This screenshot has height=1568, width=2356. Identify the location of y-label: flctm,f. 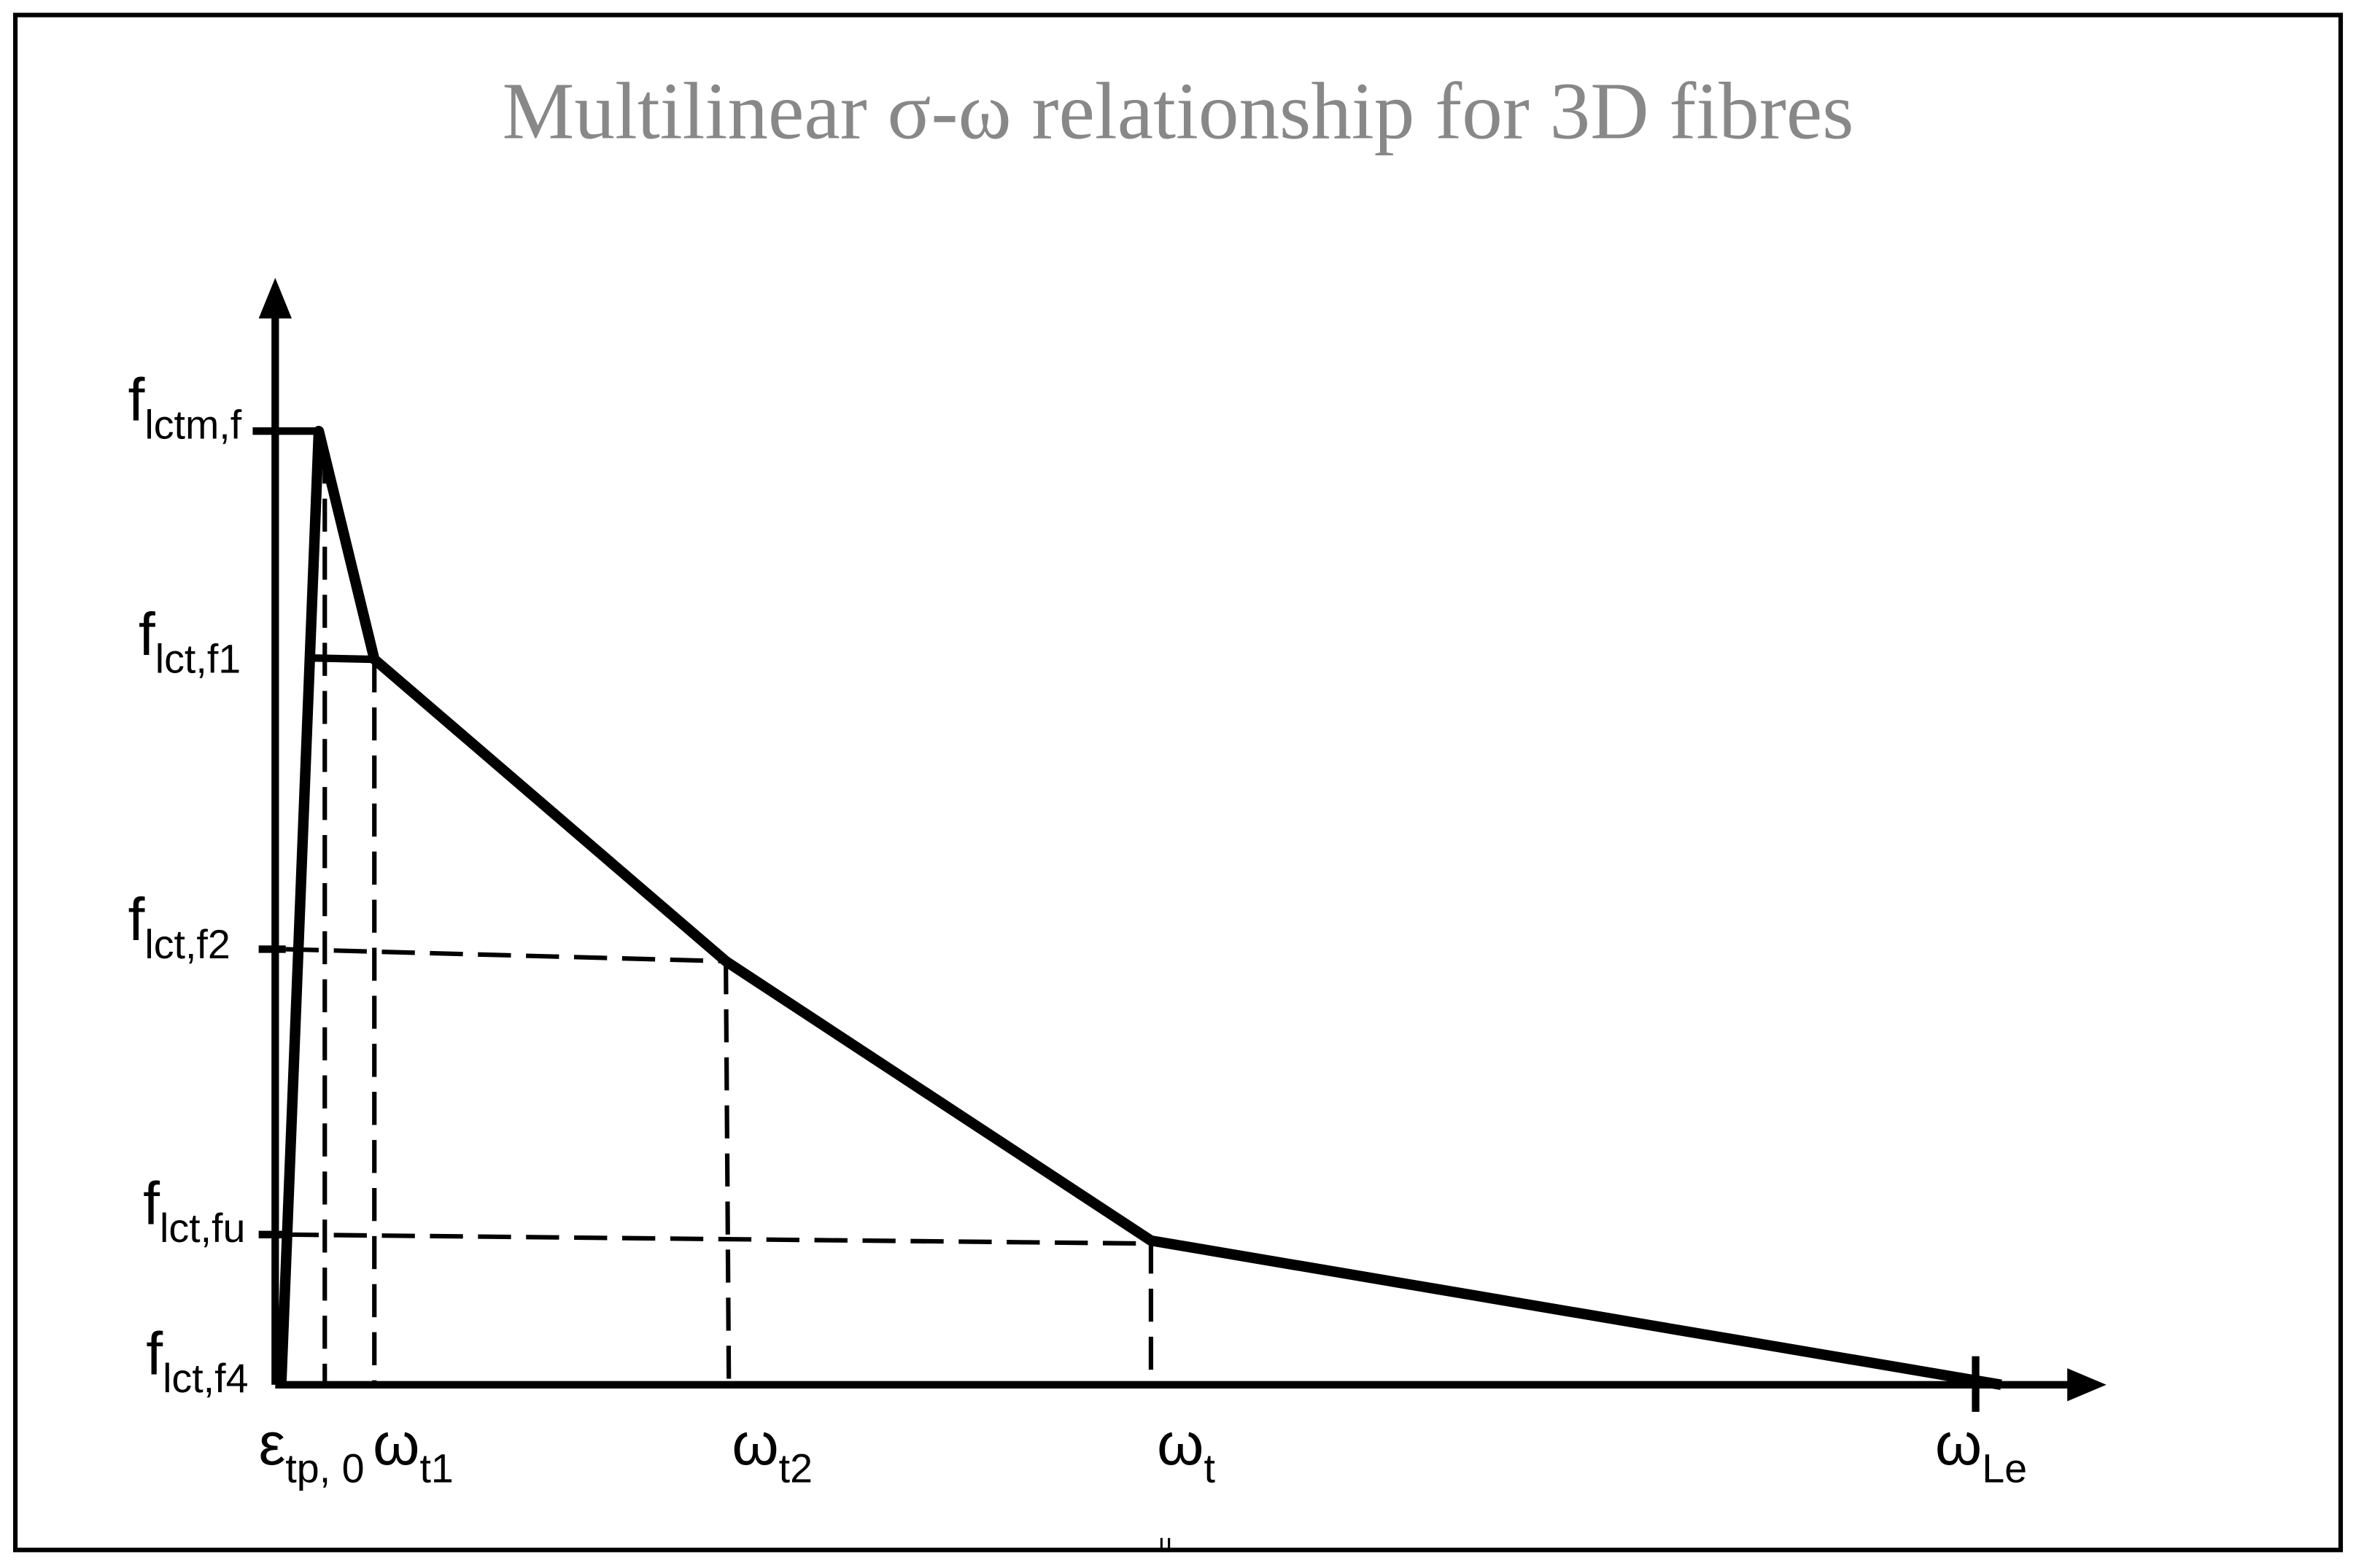
(184, 407).